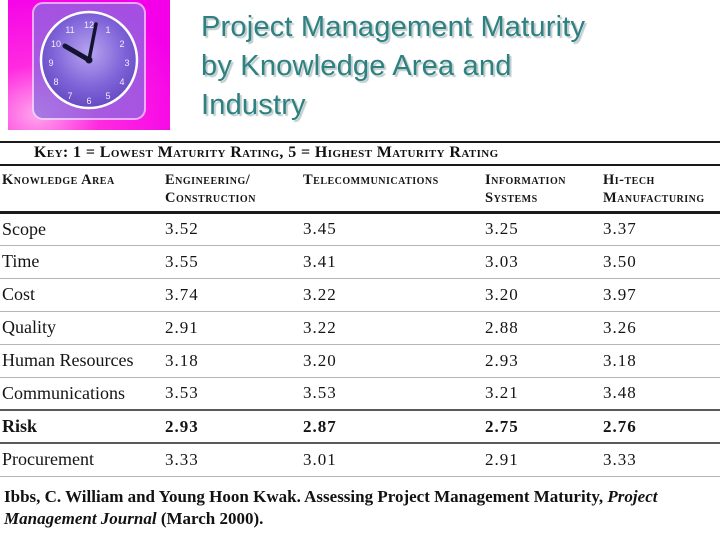 The width and height of the screenshot is (720, 540). Describe the element at coordinates (55, 82) in the screenshot. I see `svg-text: 8` at that location.